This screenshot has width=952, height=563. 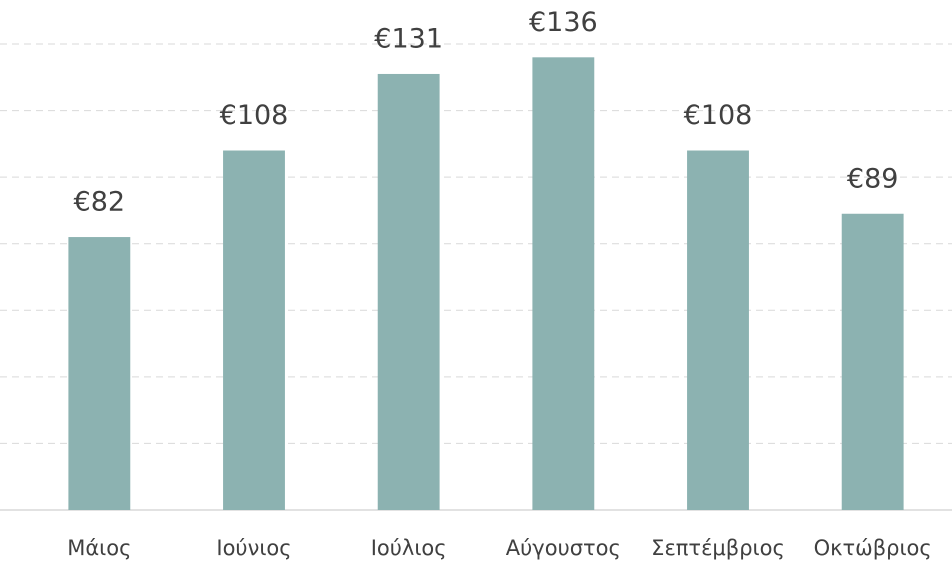 I want to click on x-tick-label: Μάιος, so click(x=99, y=548).